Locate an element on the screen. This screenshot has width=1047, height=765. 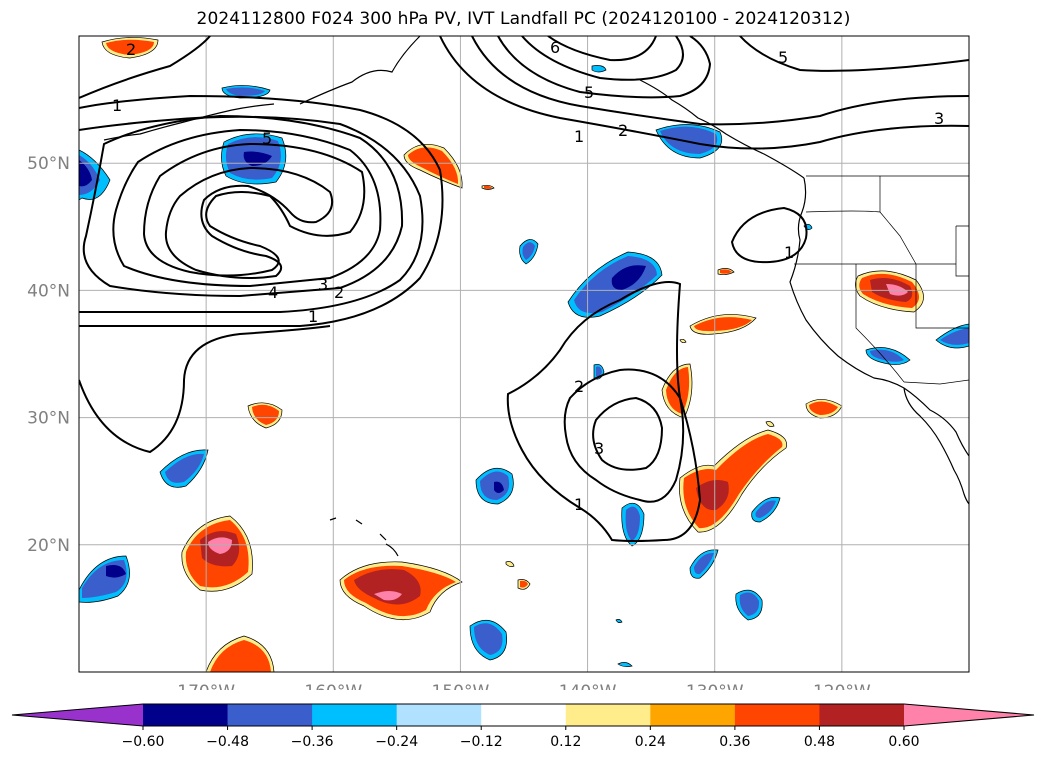
colorbar-extend-high is located at coordinates (969, 715).